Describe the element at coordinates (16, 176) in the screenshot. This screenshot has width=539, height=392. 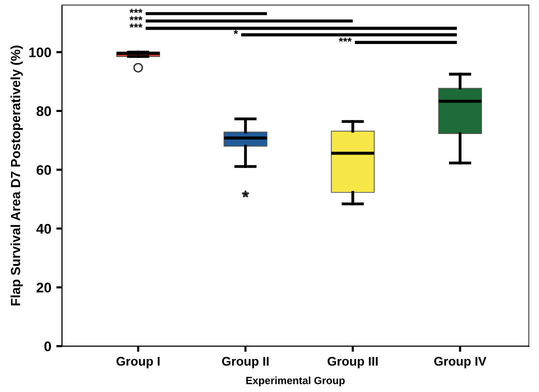
I see `y-axis-title: Flap Survival Area D7 Postoperatively (%)` at that location.